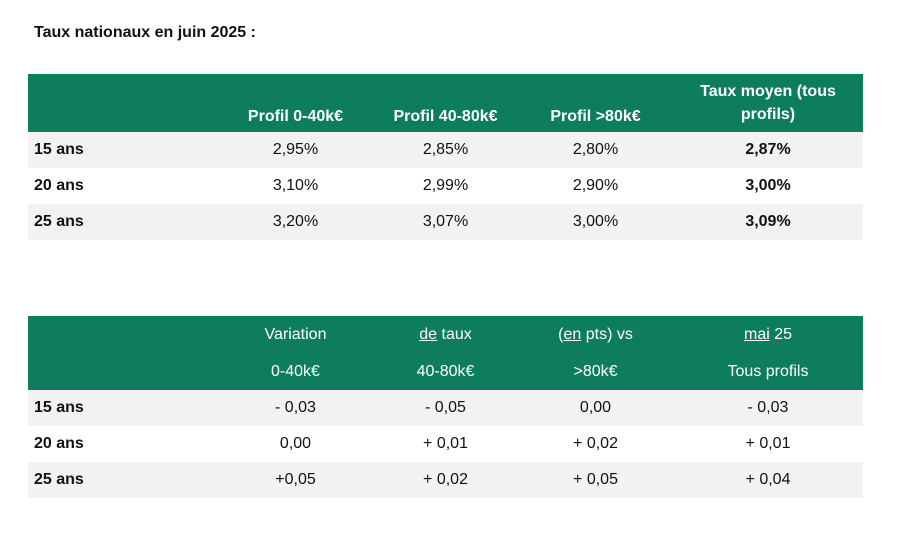 The image size is (900, 538). I want to click on table-row: 20 ans 3,10% 2,99% 2,90% 3,00%, so click(445, 186).